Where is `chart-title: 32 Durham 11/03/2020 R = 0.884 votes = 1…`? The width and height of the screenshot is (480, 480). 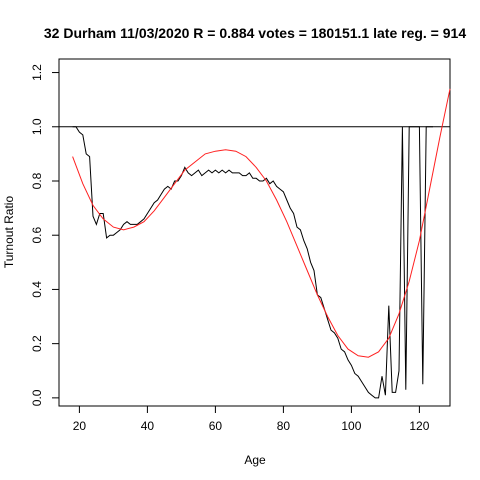 chart-title: 32 Durham 11/03/2020 R = 0.884 votes = 1… is located at coordinates (255, 33).